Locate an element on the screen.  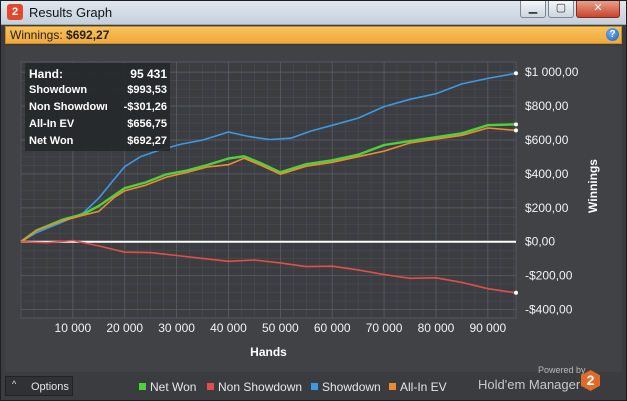
y-tick-label: -$400,00 is located at coordinates (549, 310).